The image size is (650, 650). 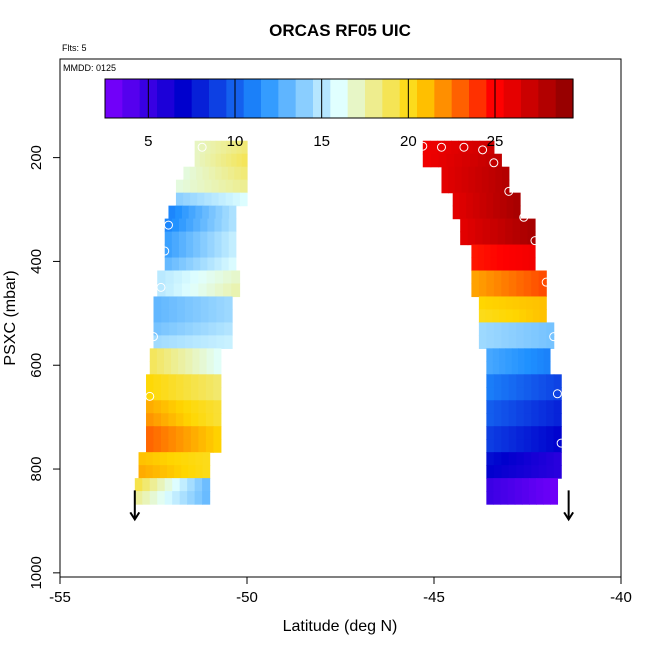 I want to click on flight-marker, so click(x=441, y=147).